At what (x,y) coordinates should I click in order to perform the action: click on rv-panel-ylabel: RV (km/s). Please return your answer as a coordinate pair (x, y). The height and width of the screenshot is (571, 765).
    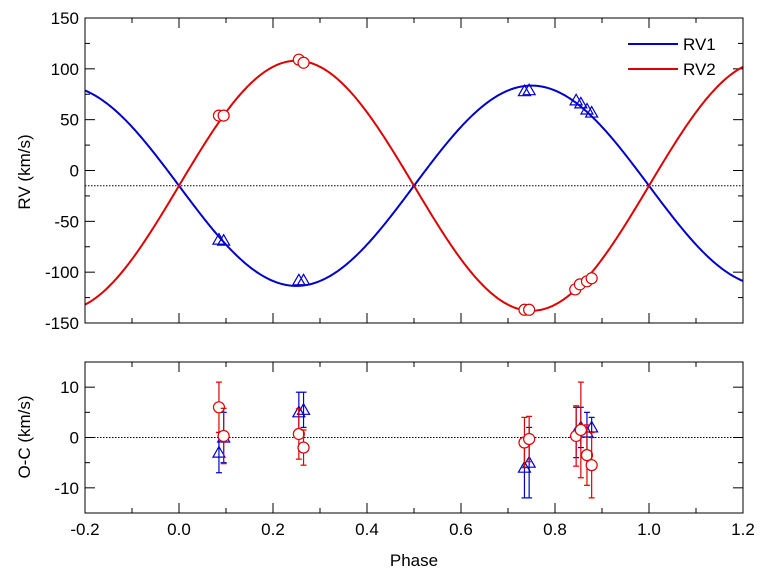
    Looking at the image, I should click on (24, 171).